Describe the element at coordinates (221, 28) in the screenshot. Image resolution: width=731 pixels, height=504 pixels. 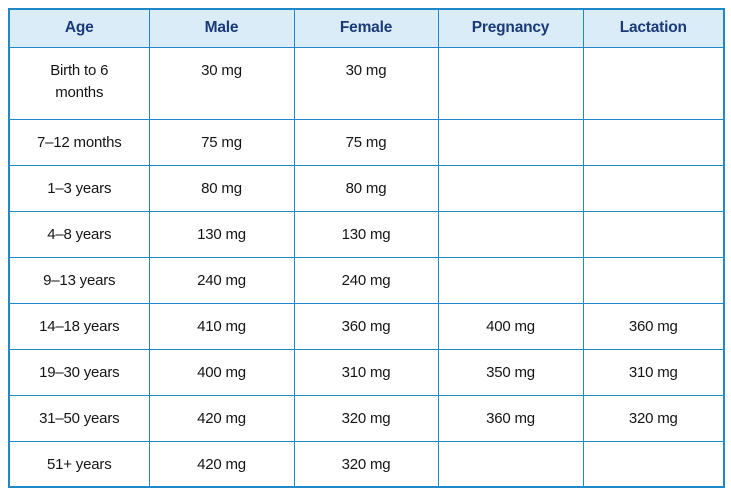
I see `header-cell-male: Male` at that location.